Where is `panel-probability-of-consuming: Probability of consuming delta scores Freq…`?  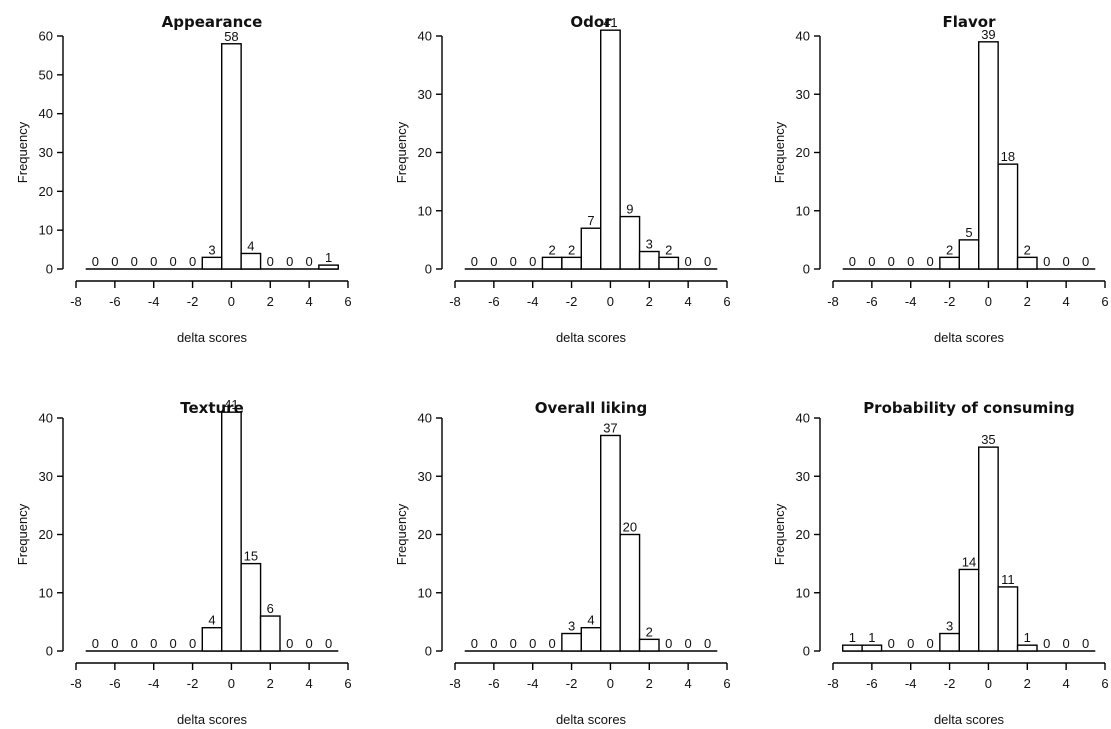 panel-probability-of-consuming: Probability of consuming delta scores Freq… is located at coordinates (940, 563).